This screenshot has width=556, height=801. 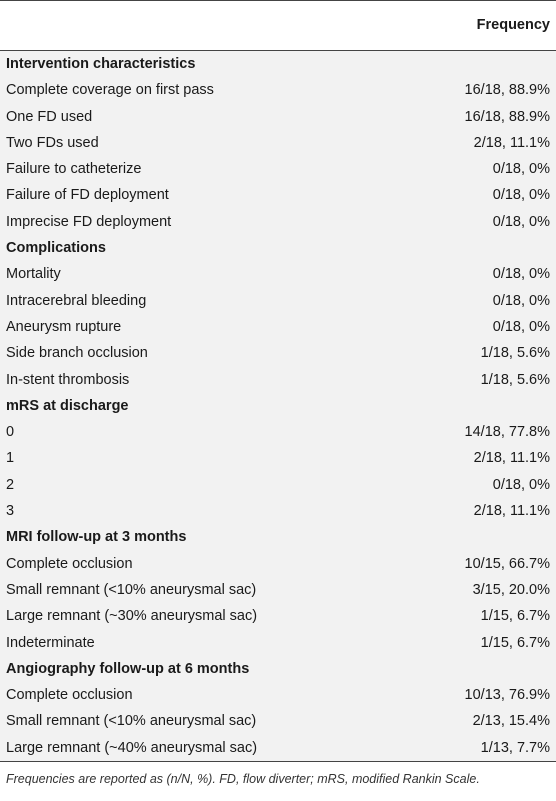 I want to click on row-label: Large remnant (~30% aneurysmal sac), so click(x=132, y=616).